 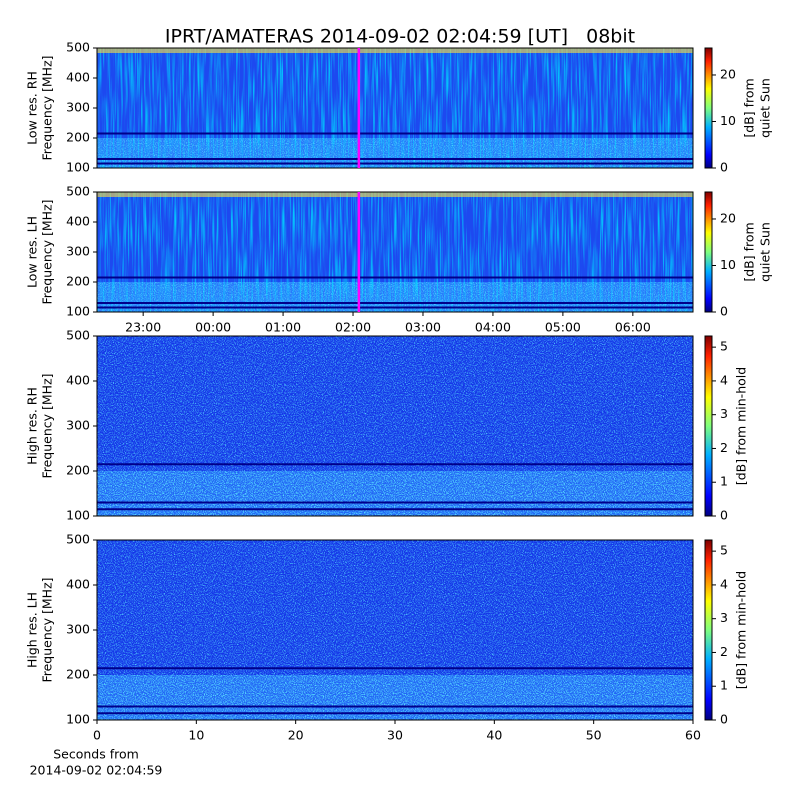 I want to click on x-tick-label: 06:00, so click(x=633, y=327).